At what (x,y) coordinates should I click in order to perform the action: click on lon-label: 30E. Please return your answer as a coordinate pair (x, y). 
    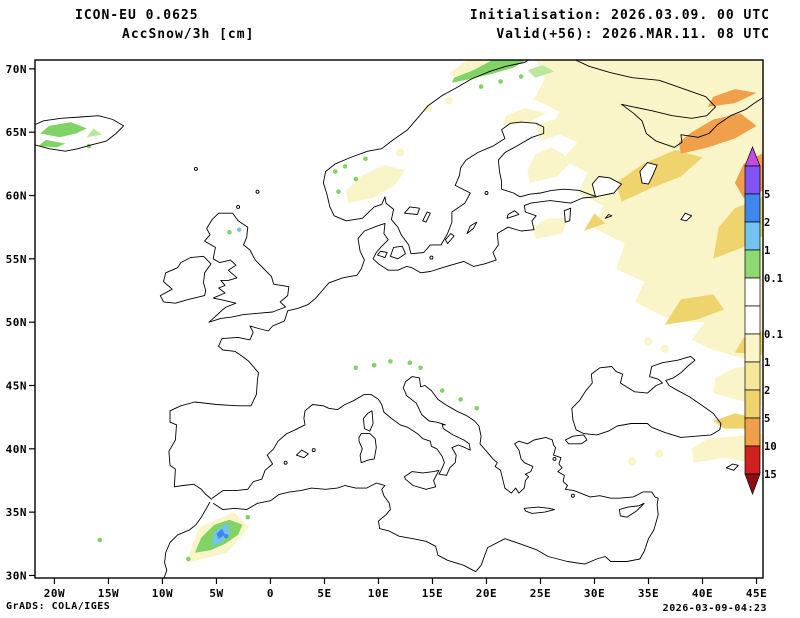
    Looking at the image, I should click on (594, 593).